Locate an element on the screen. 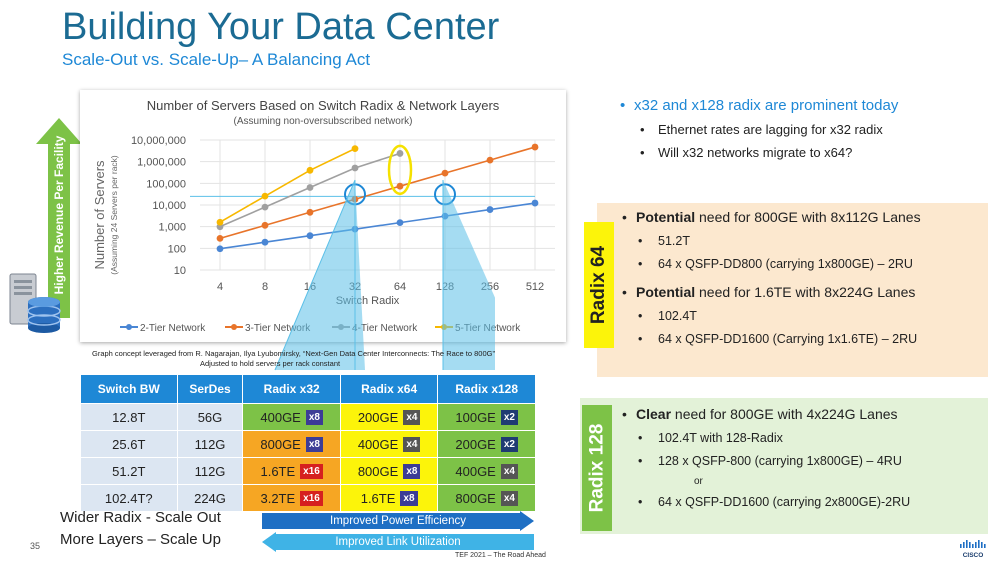  y-tick-label: 10,000 is located at coordinates (169, 206).